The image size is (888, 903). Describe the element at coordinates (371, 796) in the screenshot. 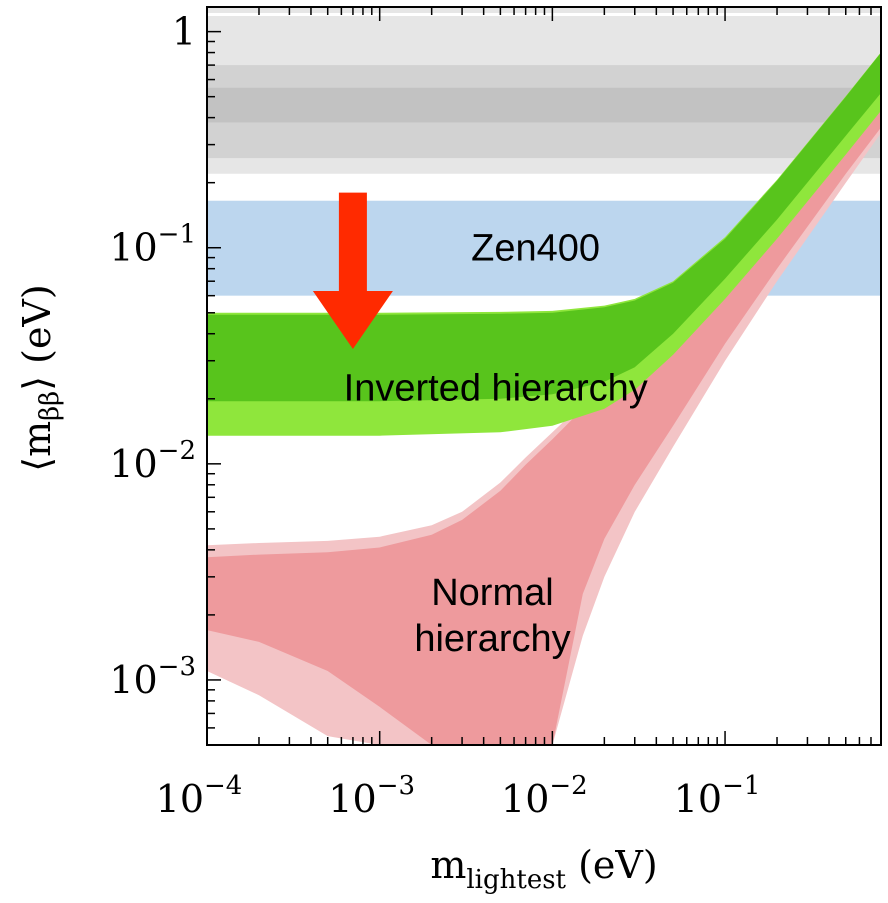

I see `x-tick-label: 10⁻³` at that location.